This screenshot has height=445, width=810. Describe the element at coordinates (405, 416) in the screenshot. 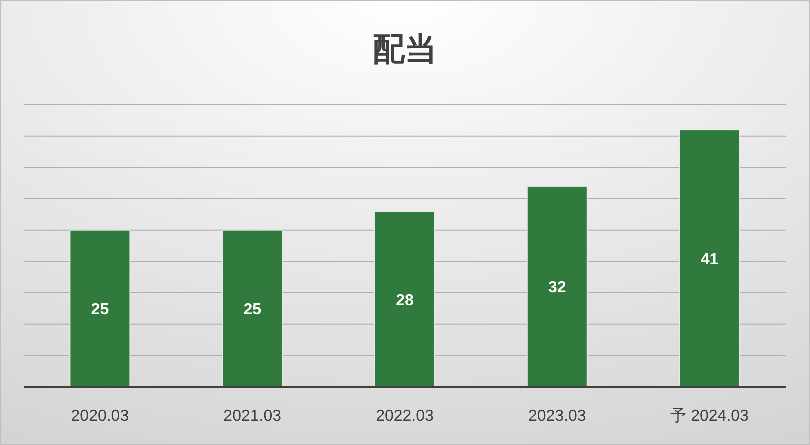

I see `x-tick-label: 2022.03` at that location.